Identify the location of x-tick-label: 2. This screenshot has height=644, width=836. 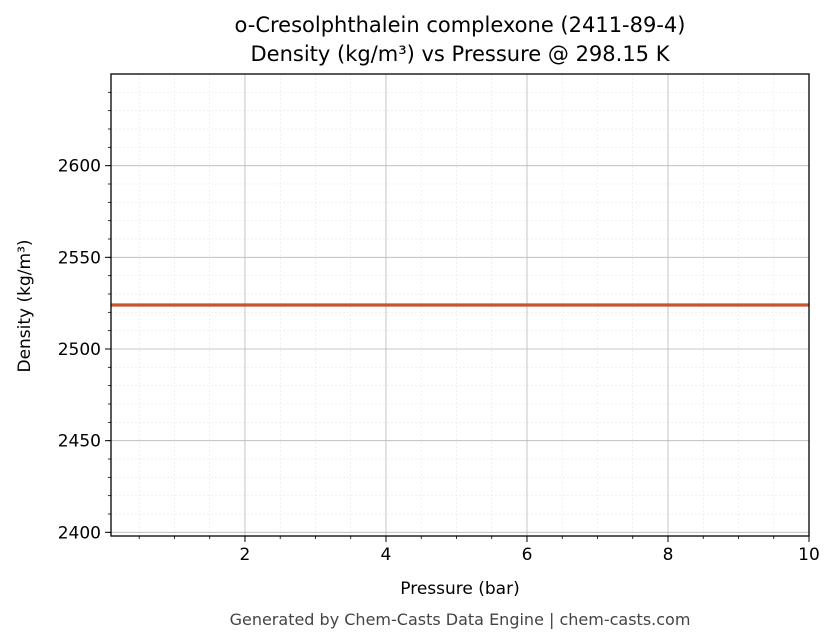
(245, 555).